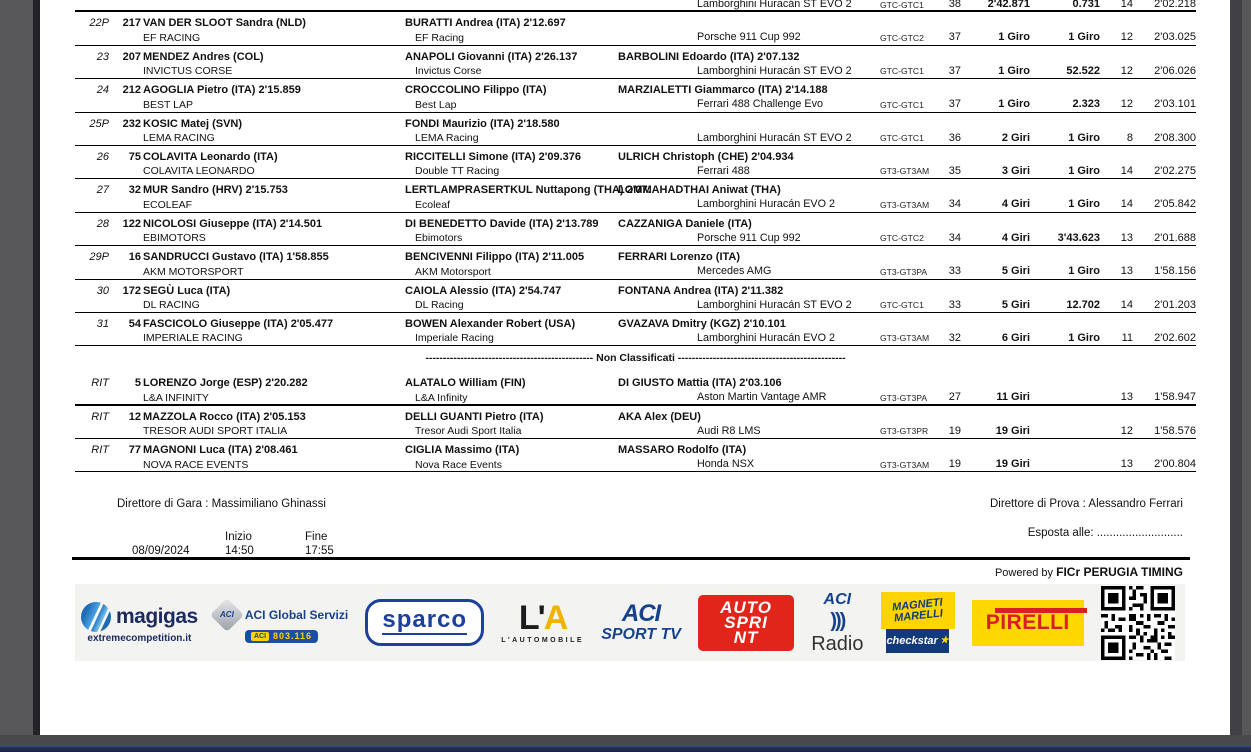 The image size is (1251, 752). What do you see at coordinates (1015, 170) in the screenshot?
I see `gap-cell: 3 Giri` at bounding box center [1015, 170].